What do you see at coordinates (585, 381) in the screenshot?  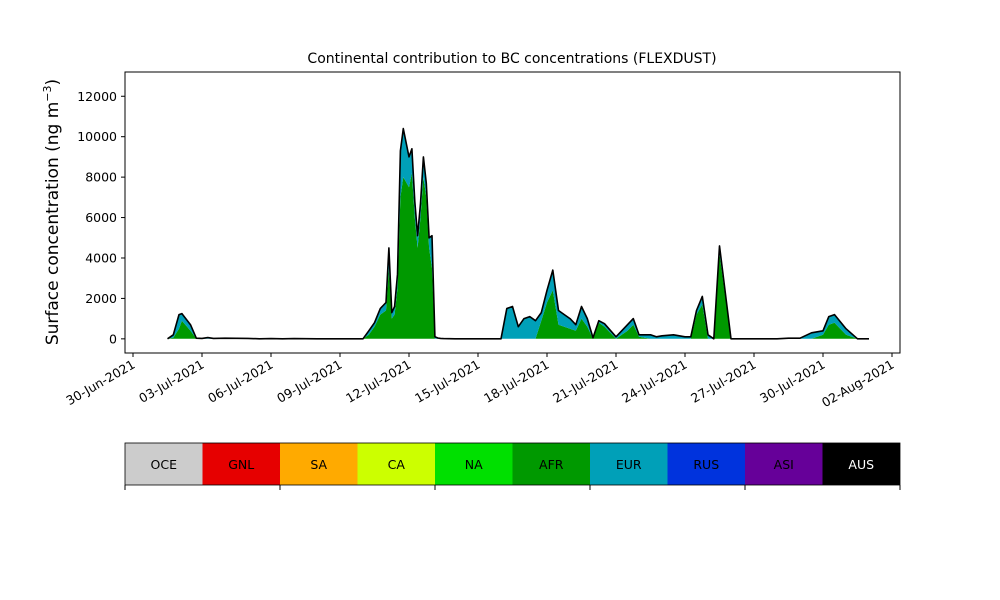 I see `x-tick-label: 21-Jul-2021` at bounding box center [585, 381].